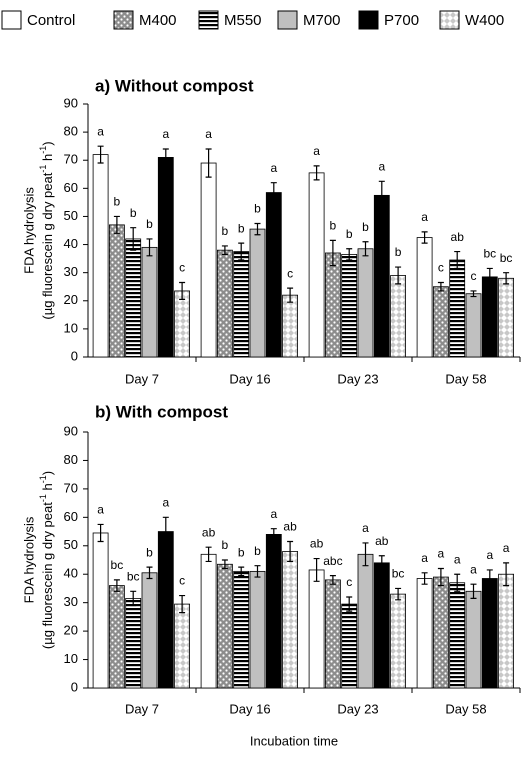 The width and height of the screenshot is (529, 760). I want to click on y-tick-label: 50, so click(71, 215).